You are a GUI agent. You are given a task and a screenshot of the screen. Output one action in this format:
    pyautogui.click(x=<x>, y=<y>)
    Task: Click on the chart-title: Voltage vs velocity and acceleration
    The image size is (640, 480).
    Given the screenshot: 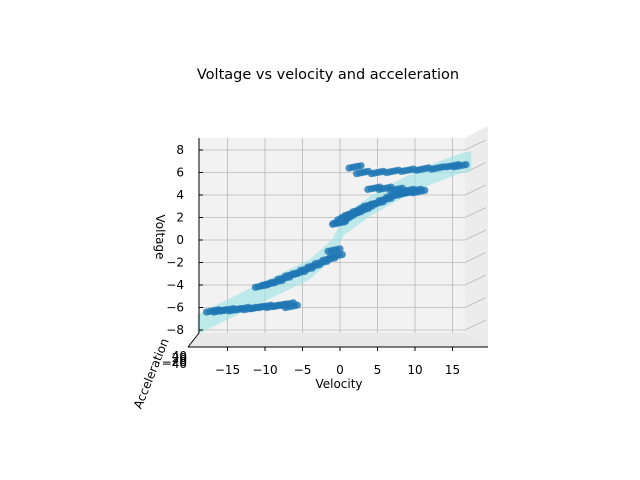 What is the action you would take?
    pyautogui.click(x=328, y=75)
    